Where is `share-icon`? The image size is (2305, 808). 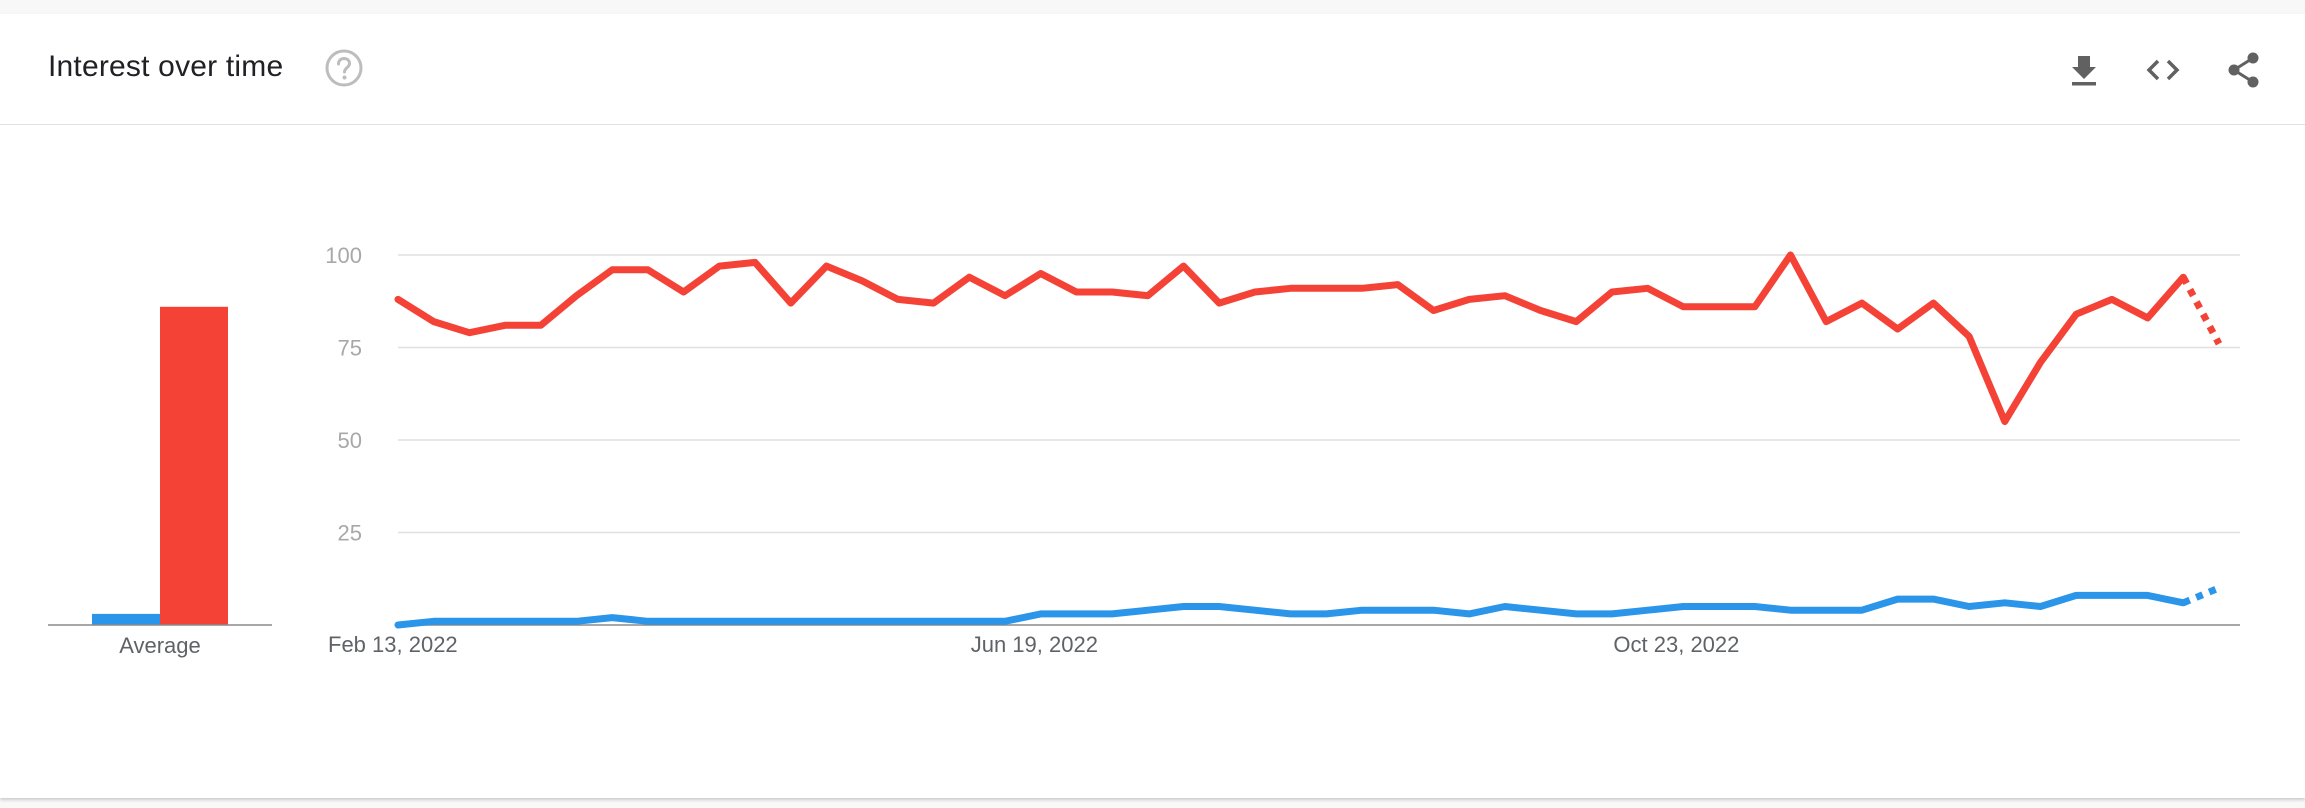 share-icon is located at coordinates (2244, 70).